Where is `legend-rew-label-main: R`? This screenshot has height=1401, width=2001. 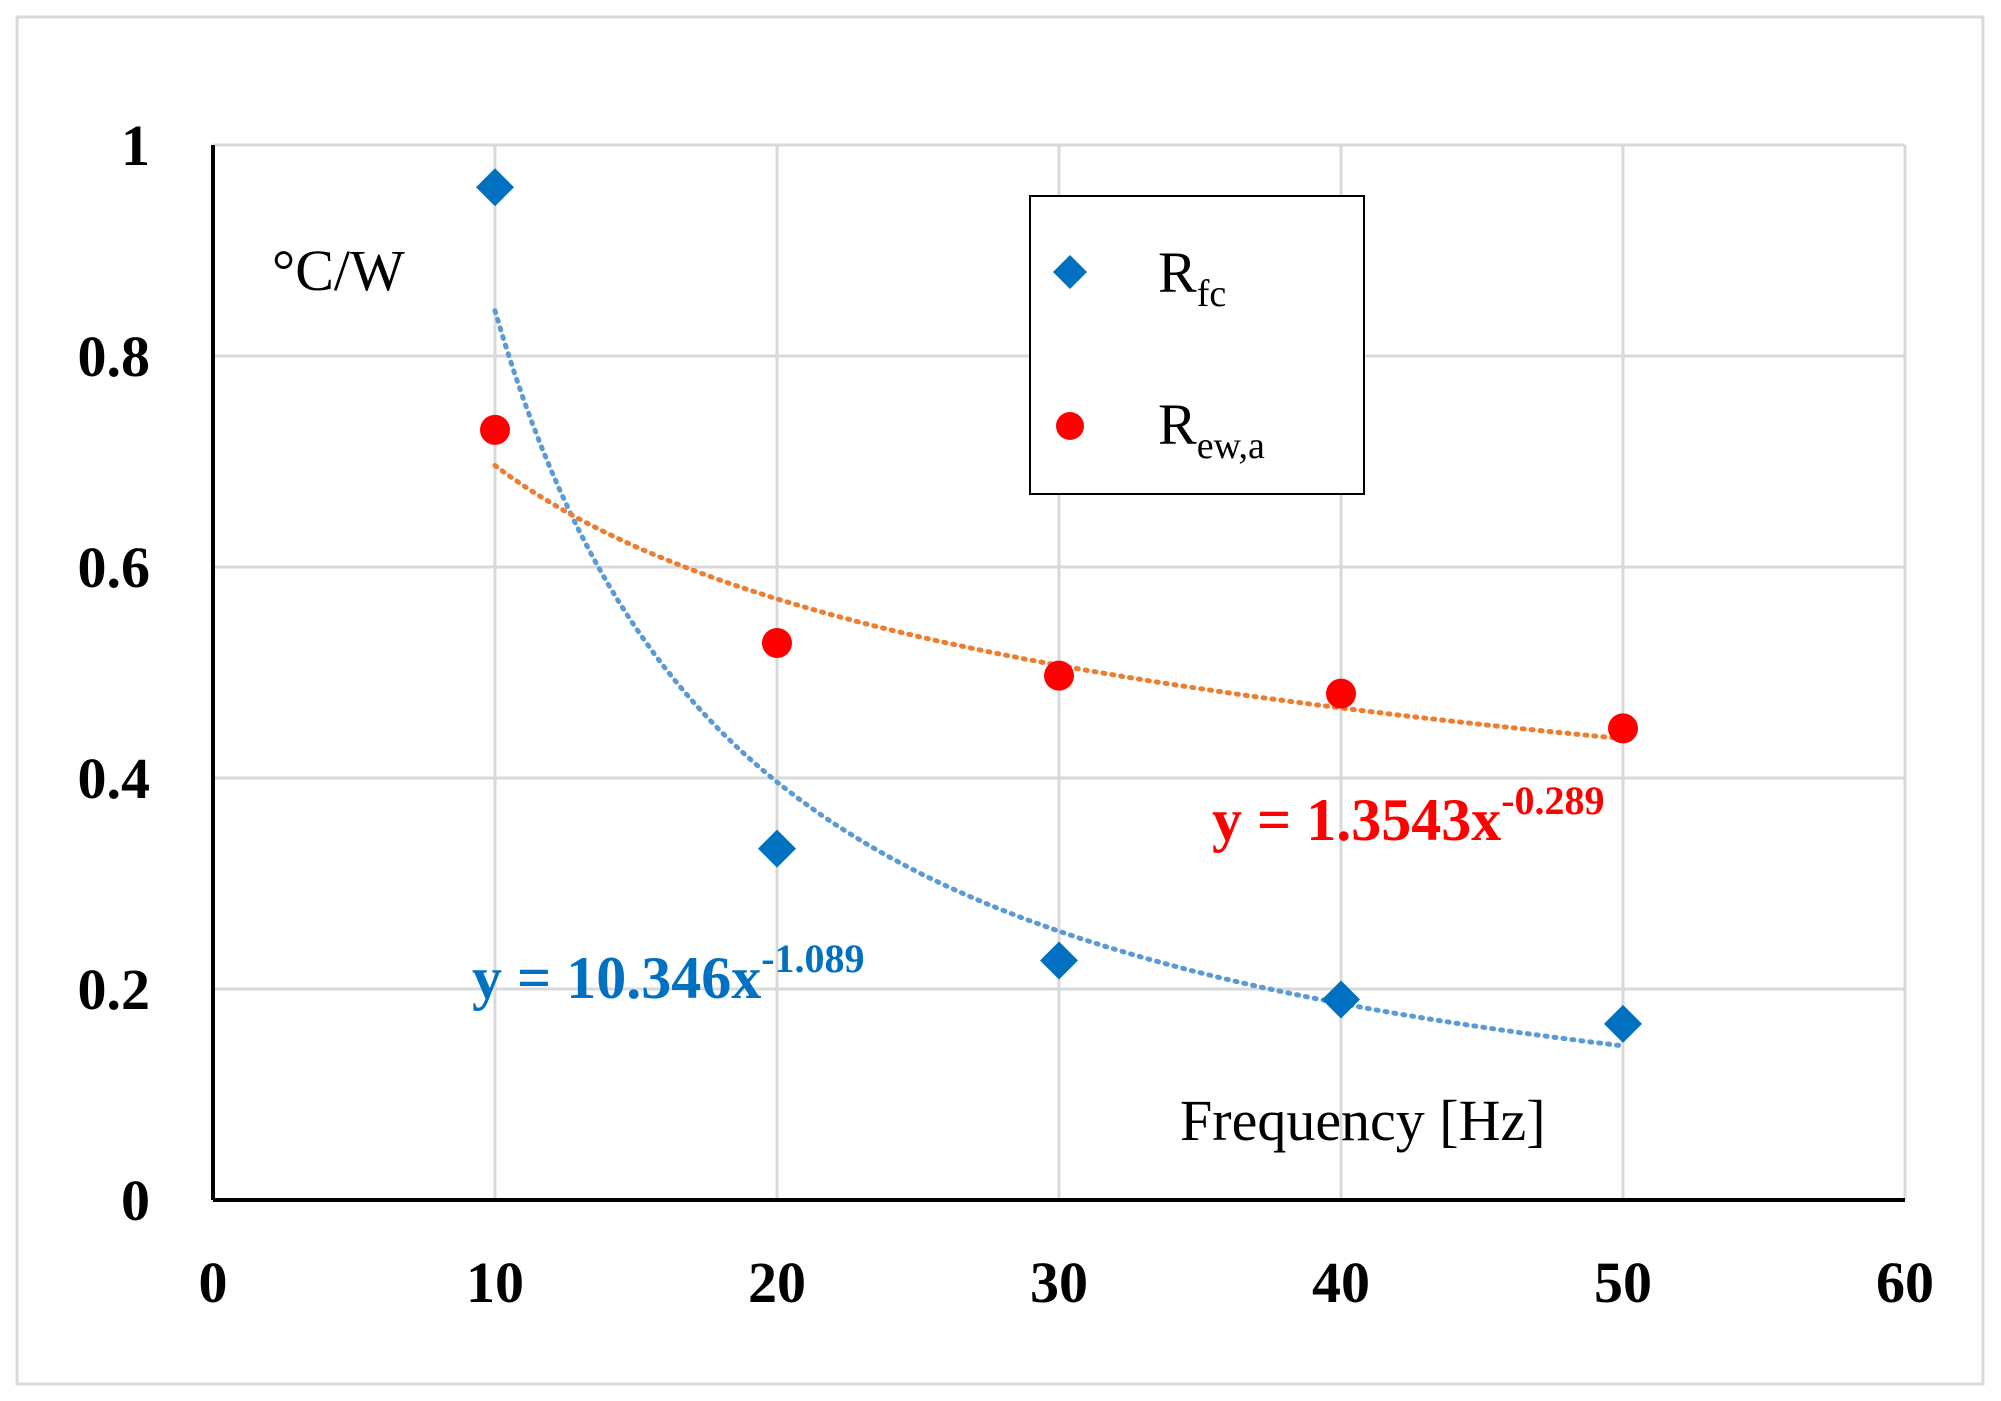 legend-rew-label-main: R is located at coordinates (1177, 424).